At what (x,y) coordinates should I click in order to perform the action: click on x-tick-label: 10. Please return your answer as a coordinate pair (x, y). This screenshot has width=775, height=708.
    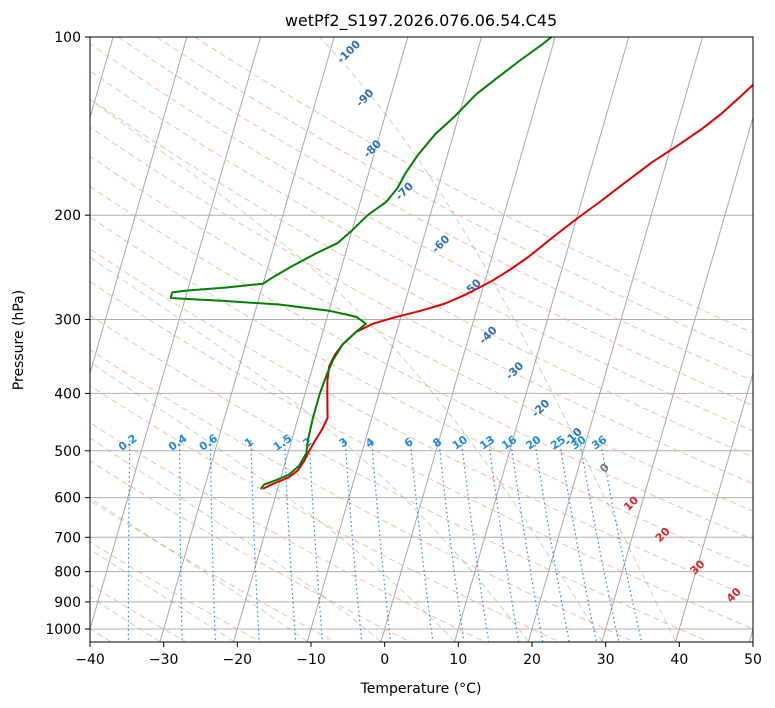
    Looking at the image, I should click on (458, 660).